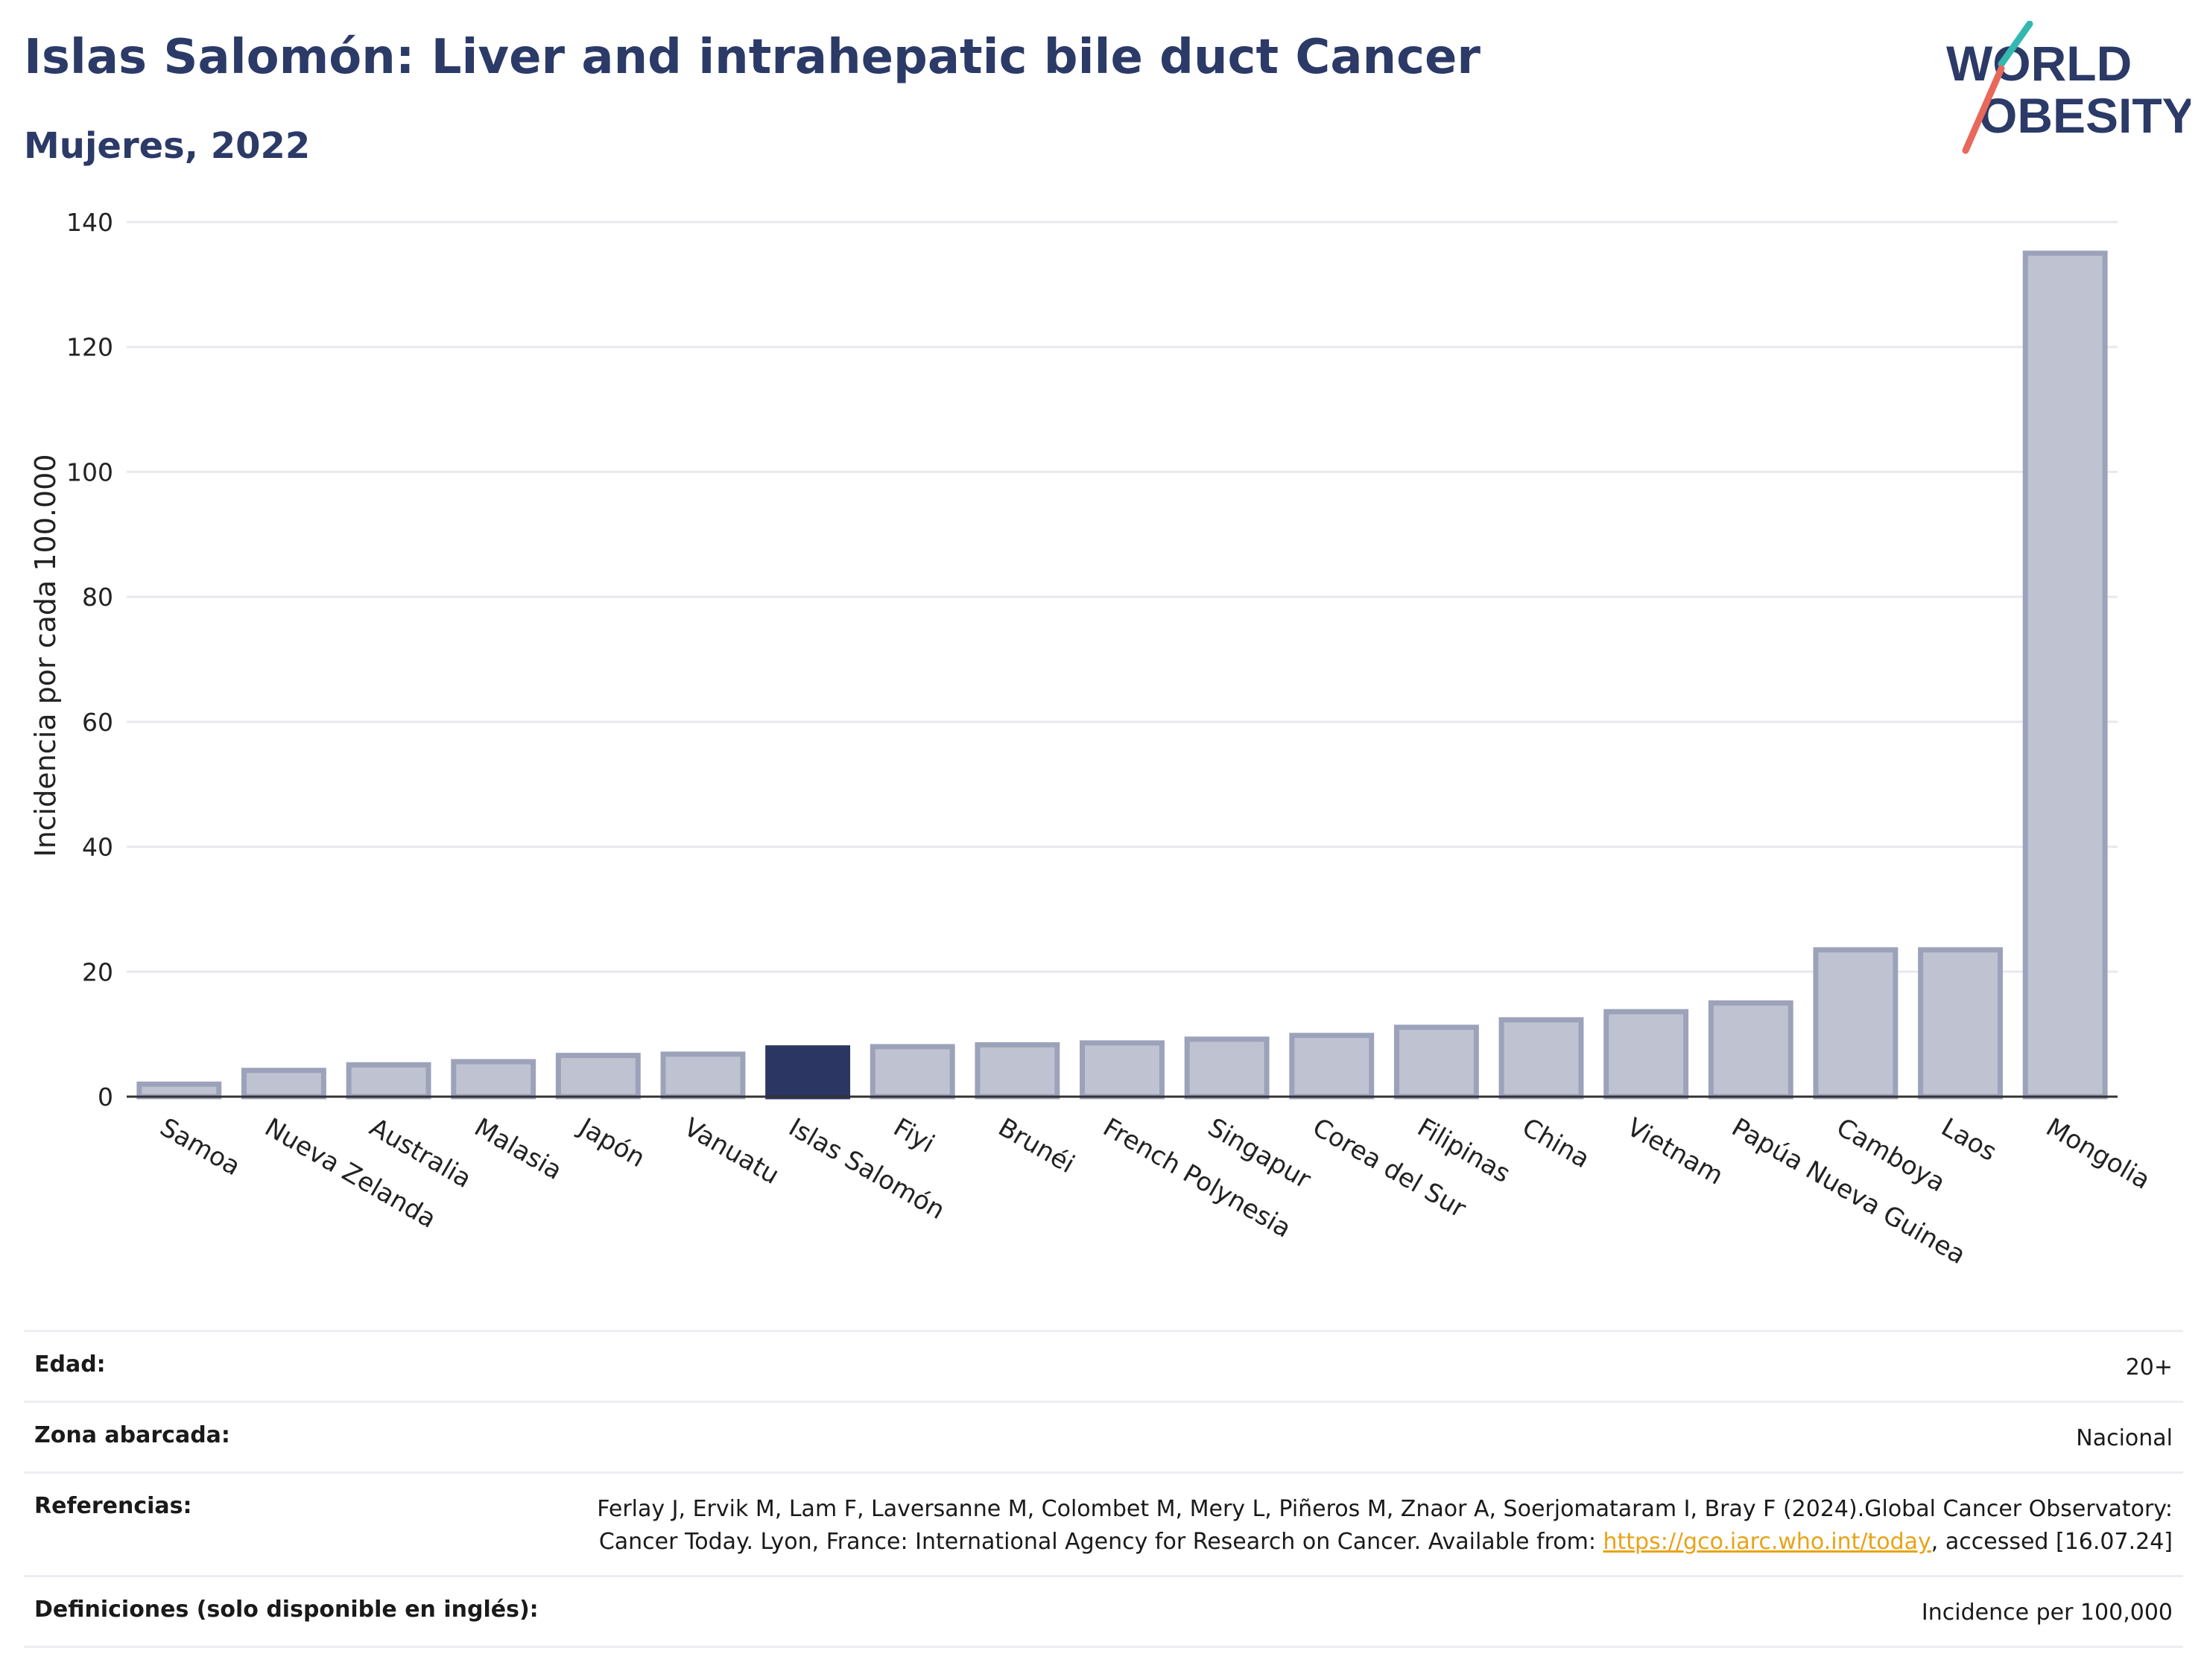  What do you see at coordinates (1036, 1145) in the screenshot?
I see `x-tick-label: Brunéi` at bounding box center [1036, 1145].